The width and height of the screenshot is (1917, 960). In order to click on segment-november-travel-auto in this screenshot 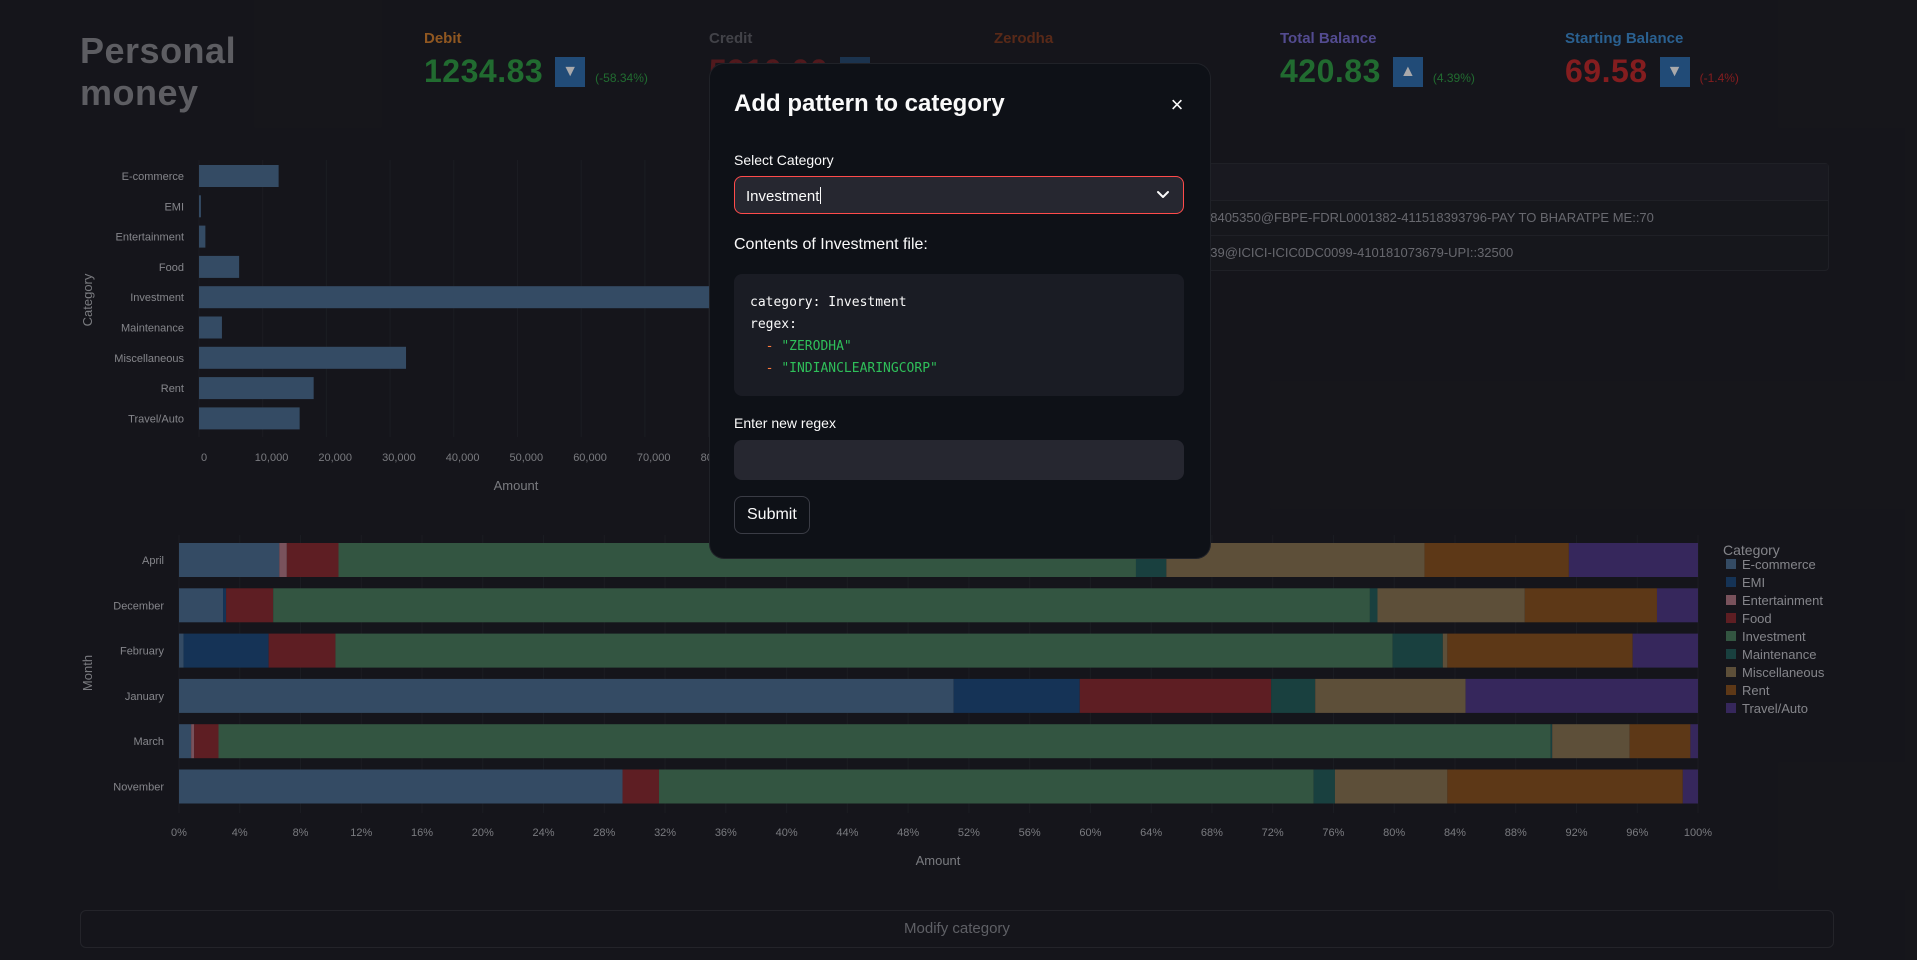, I will do `click(1690, 786)`.